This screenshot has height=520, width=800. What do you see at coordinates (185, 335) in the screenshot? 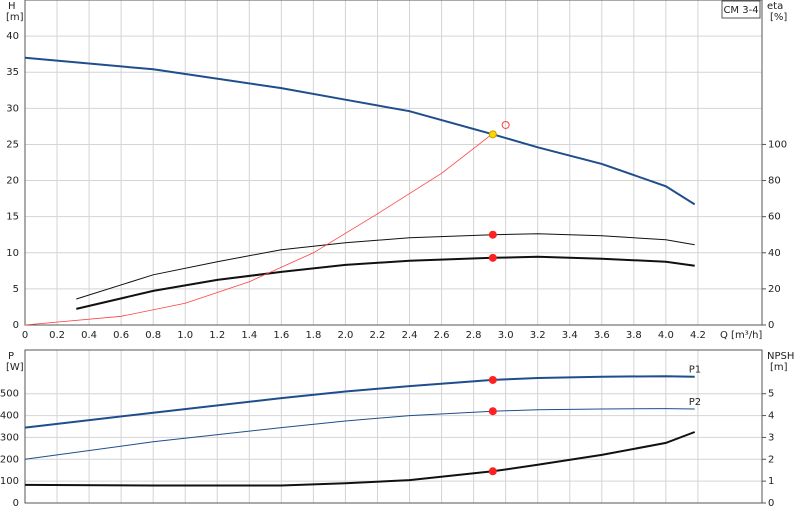
I see `x-tick-label: 1.0` at bounding box center [185, 335].